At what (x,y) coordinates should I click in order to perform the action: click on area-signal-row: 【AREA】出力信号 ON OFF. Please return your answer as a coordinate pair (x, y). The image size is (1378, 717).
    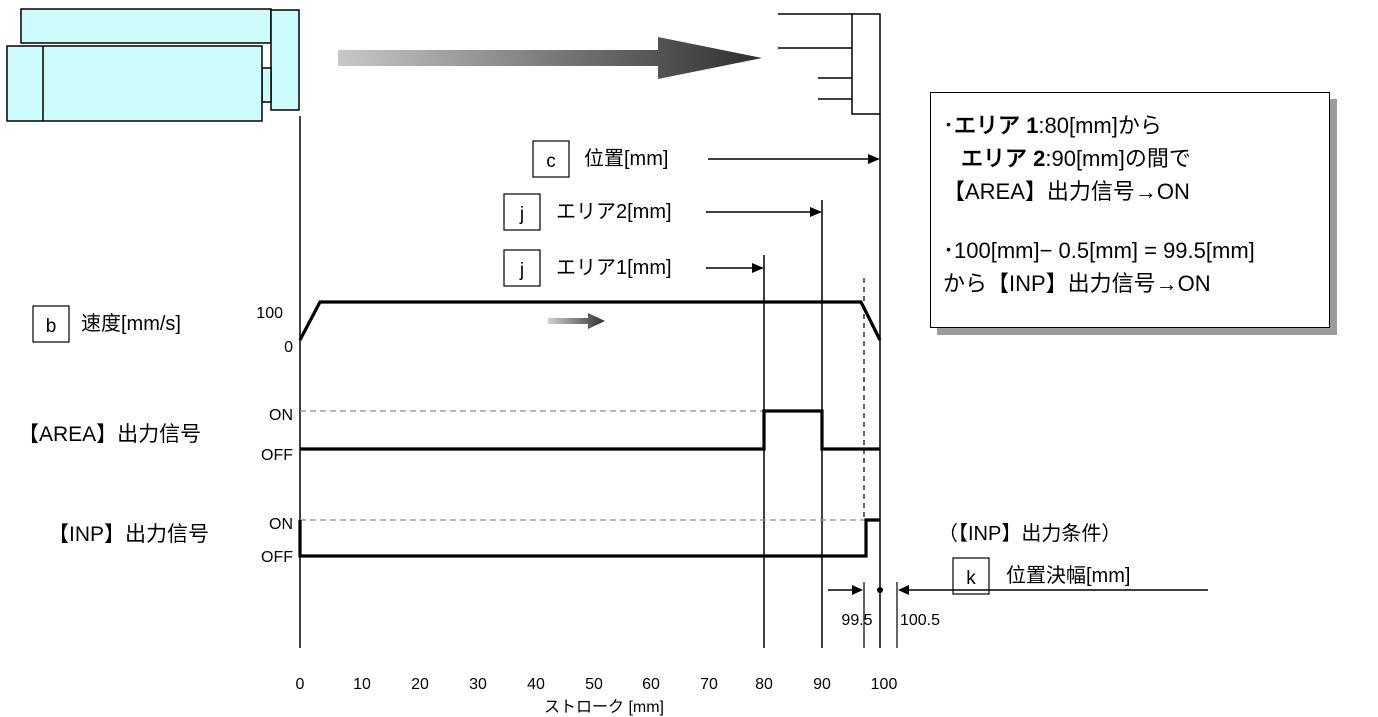
    Looking at the image, I should click on (449, 435).